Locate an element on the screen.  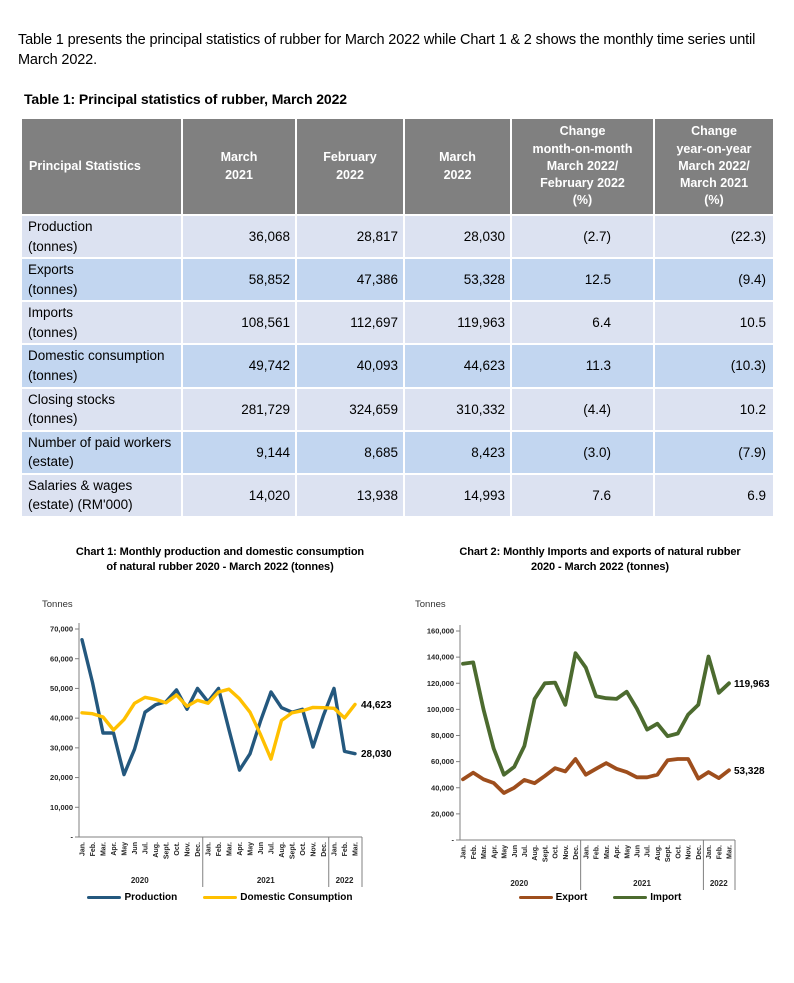
export-line is located at coordinates (596, 776).